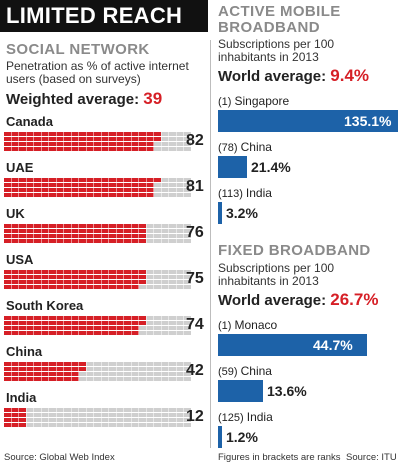 The width and height of the screenshot is (400, 469). What do you see at coordinates (153, 98) in the screenshot?
I see `social-average-value: 39` at bounding box center [153, 98].